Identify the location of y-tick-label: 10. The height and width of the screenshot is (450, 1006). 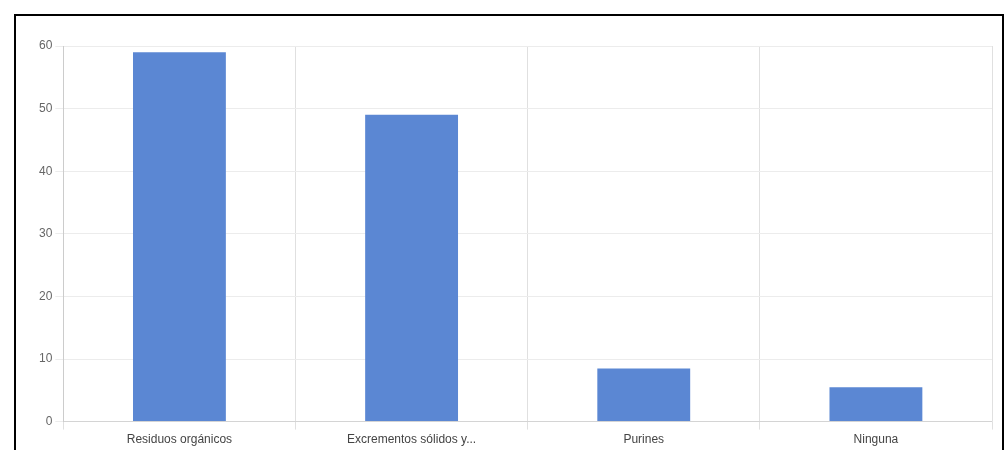
(45, 358).